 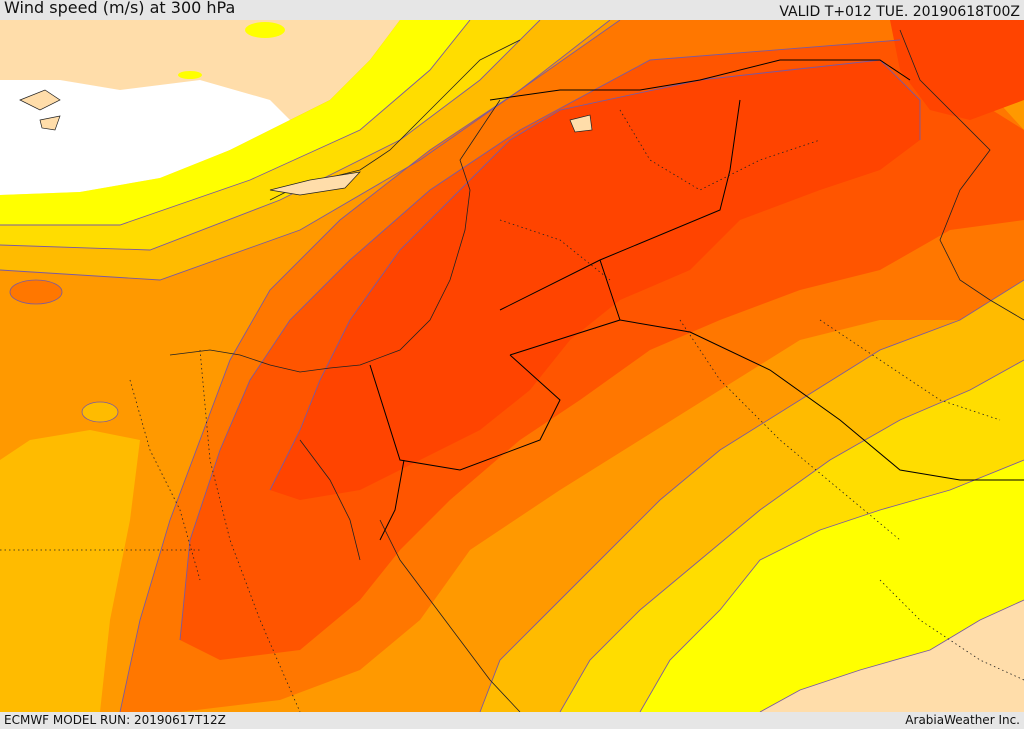 What do you see at coordinates (962, 720) in the screenshot?
I see `credit-label: ArabiaWeather Inc.` at bounding box center [962, 720].